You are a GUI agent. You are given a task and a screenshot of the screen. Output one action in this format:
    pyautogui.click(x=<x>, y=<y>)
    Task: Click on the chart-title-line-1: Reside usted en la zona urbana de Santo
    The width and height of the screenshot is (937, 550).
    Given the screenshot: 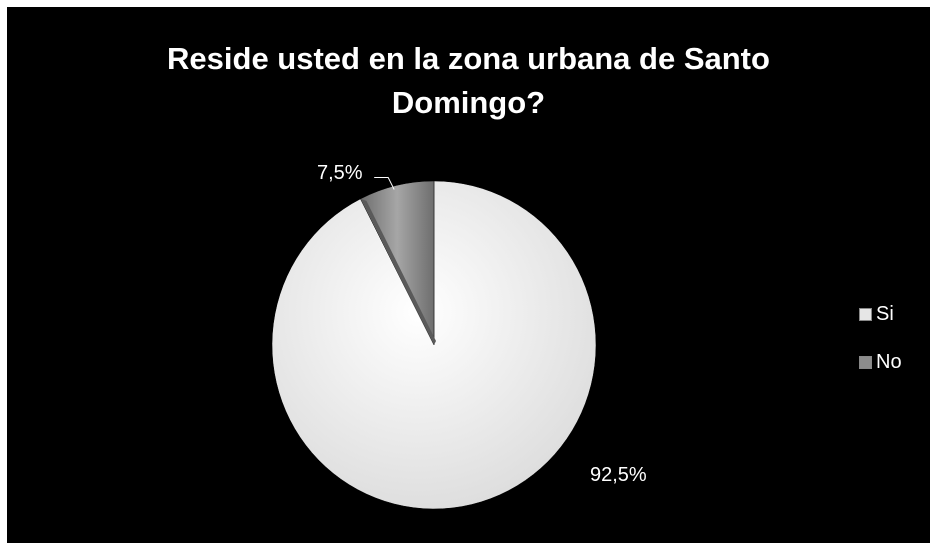 What is the action you would take?
    pyautogui.click(x=468, y=58)
    